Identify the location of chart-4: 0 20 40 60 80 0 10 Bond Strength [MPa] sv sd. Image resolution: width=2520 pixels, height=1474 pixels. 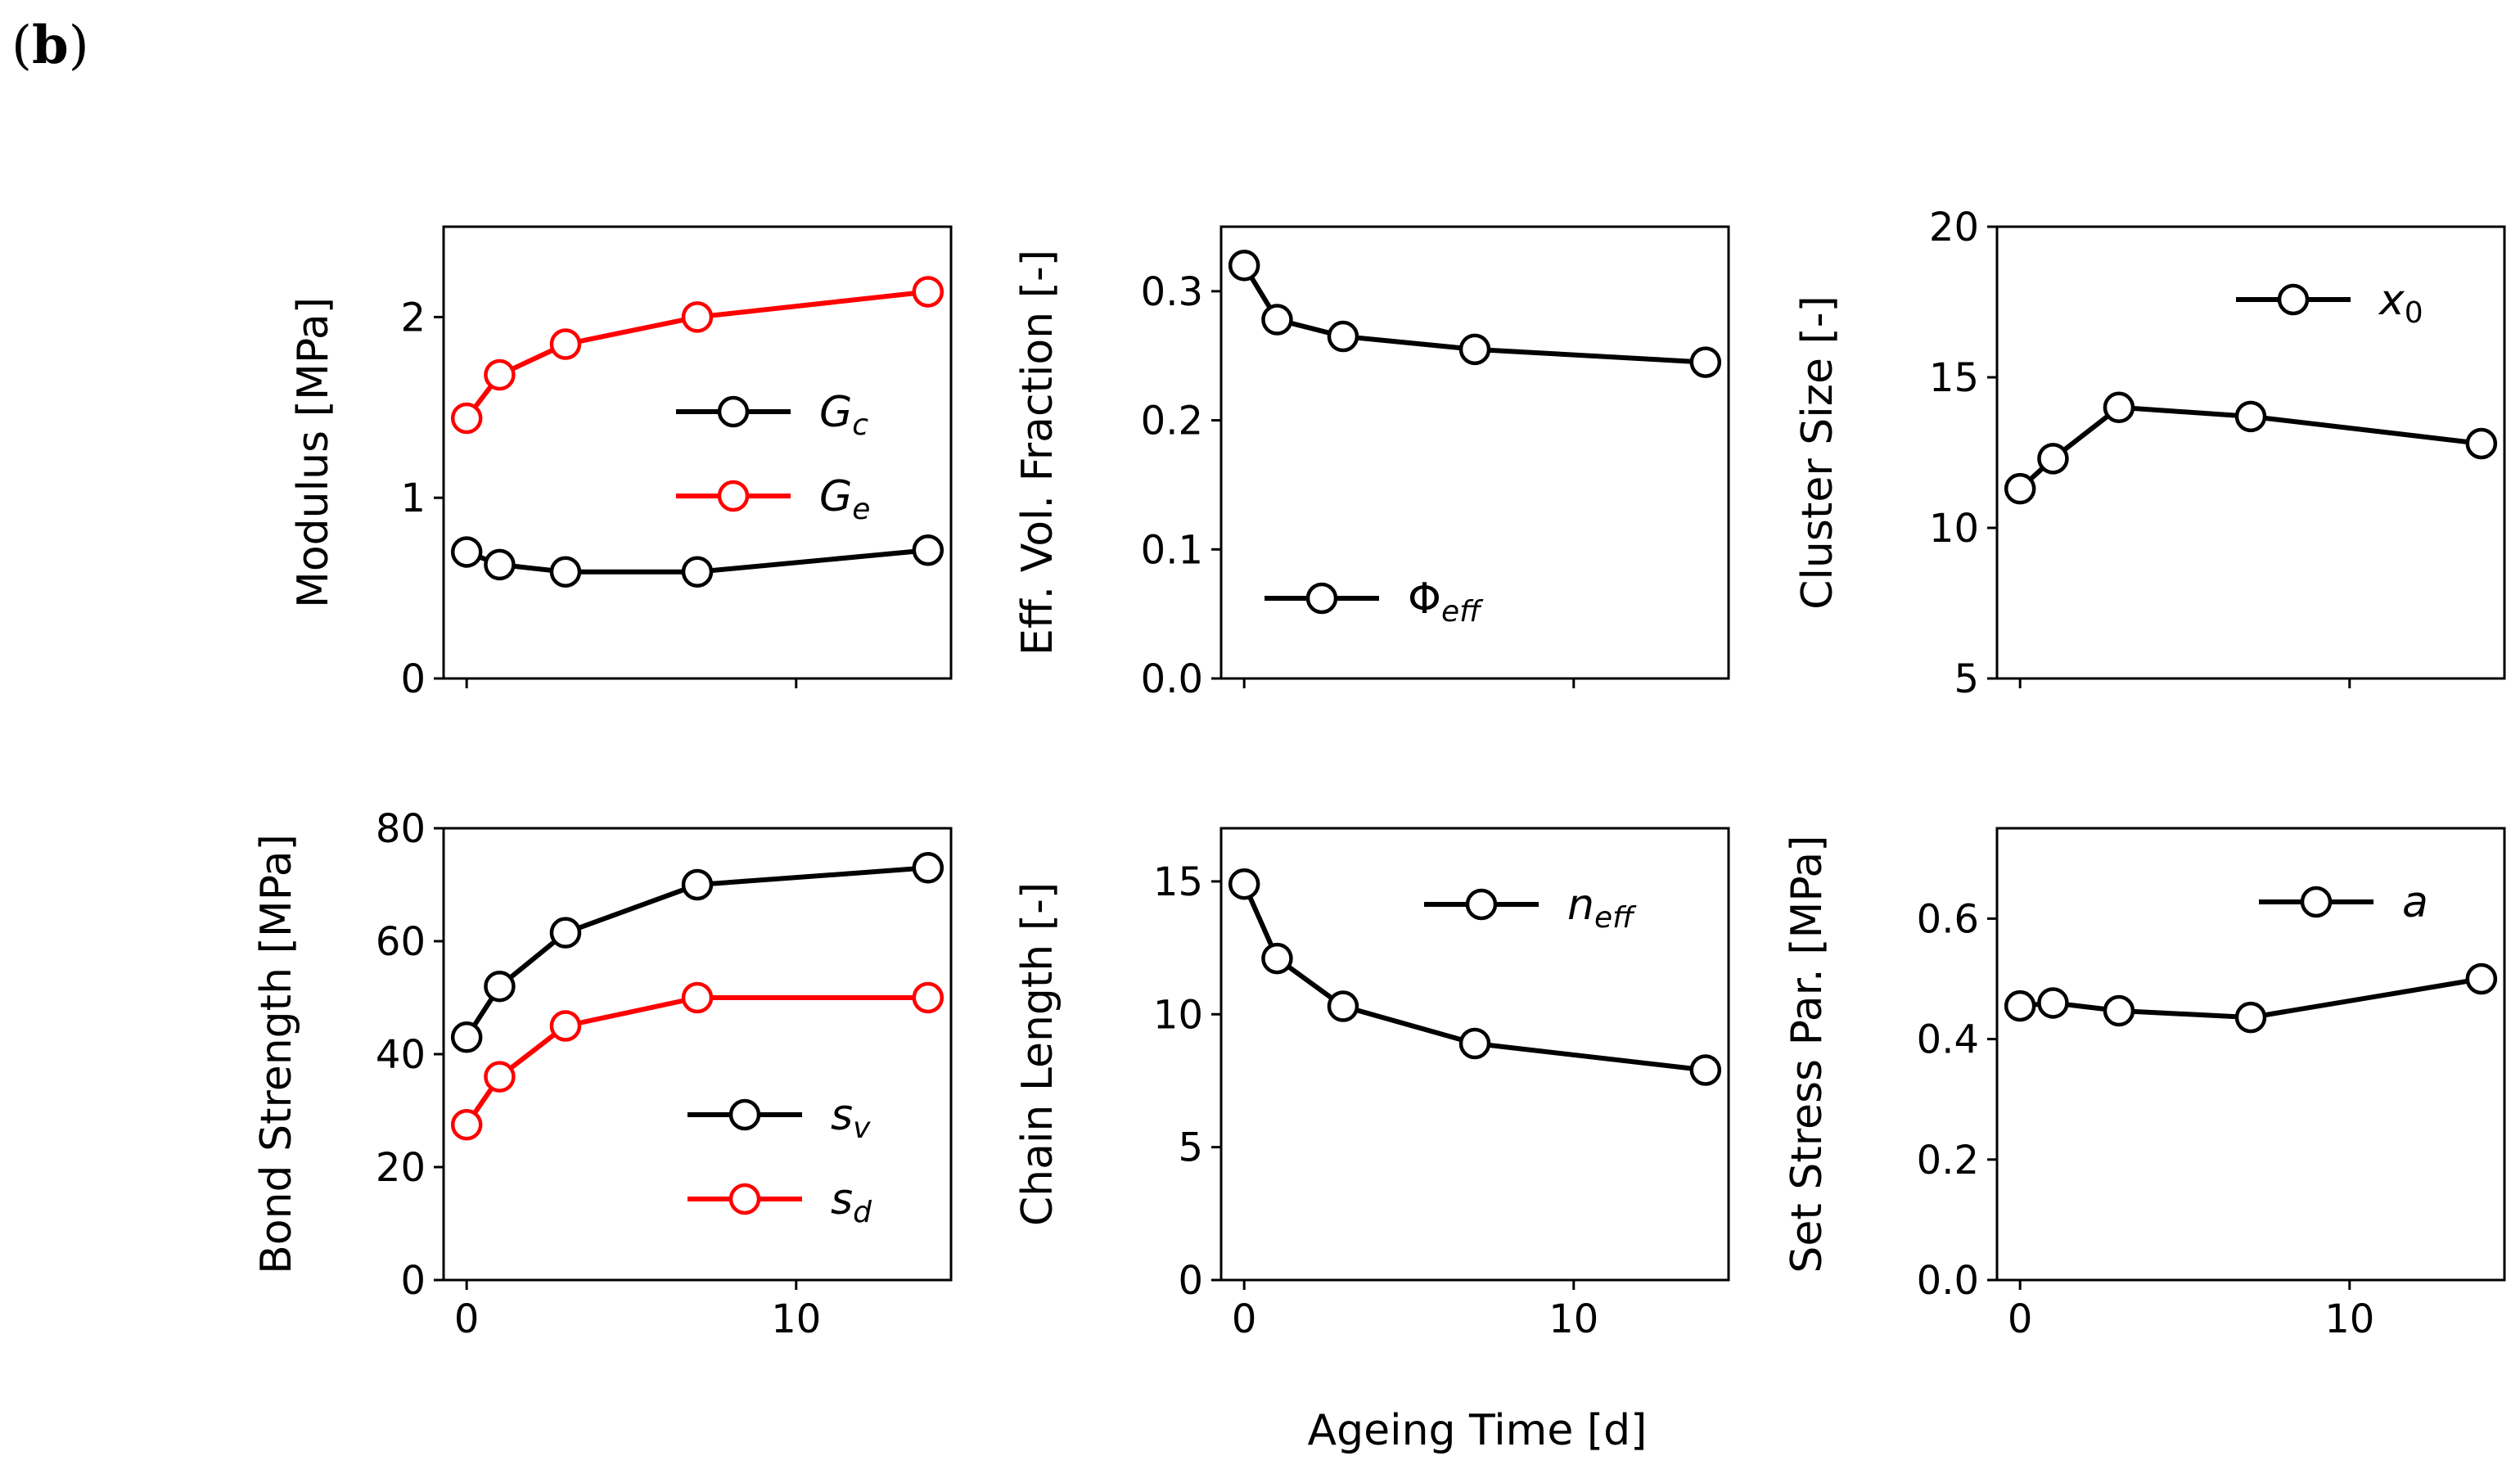
(603, 1074).